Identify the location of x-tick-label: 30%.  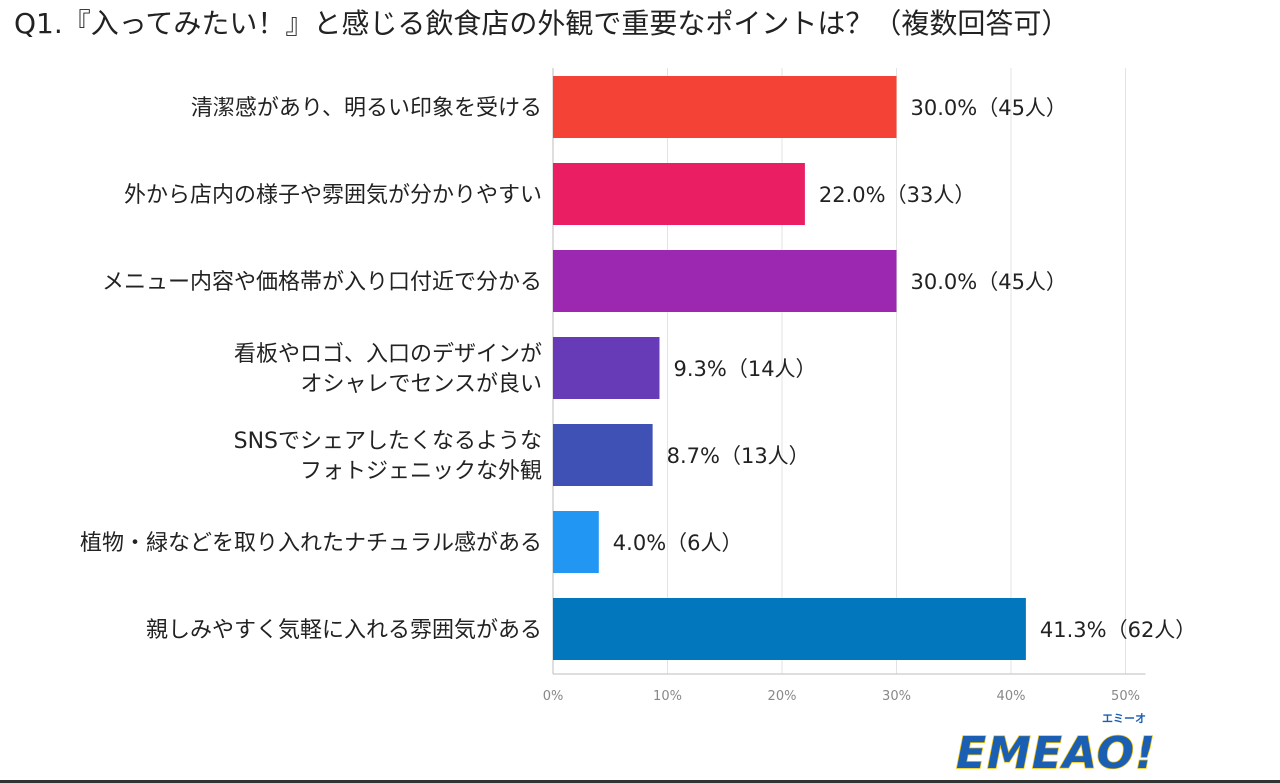
(896, 696).